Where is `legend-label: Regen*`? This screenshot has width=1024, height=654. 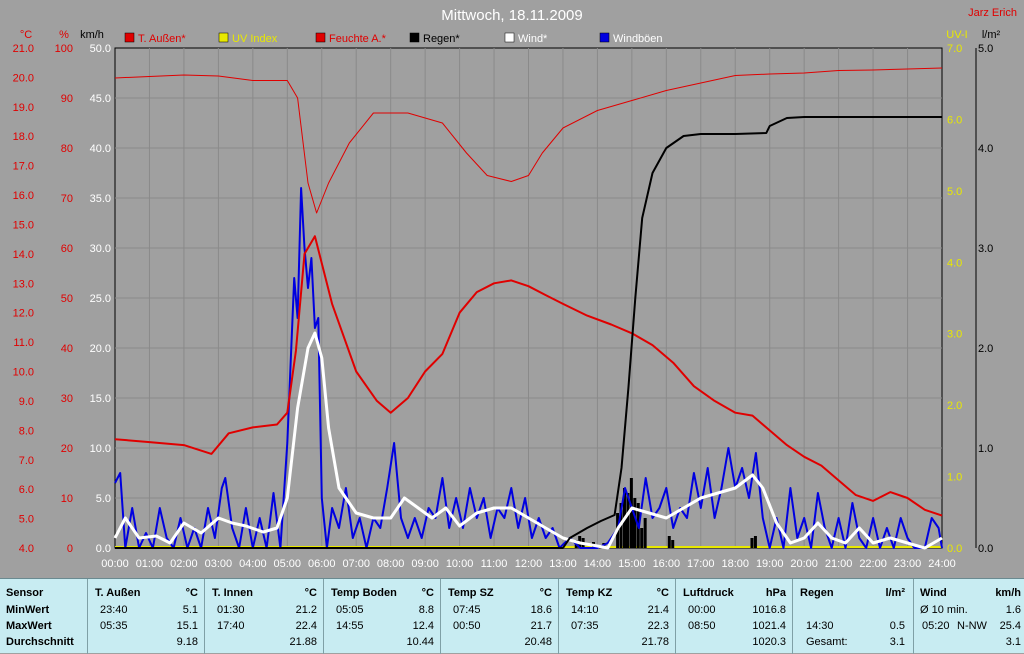 legend-label: Regen* is located at coordinates (441, 39).